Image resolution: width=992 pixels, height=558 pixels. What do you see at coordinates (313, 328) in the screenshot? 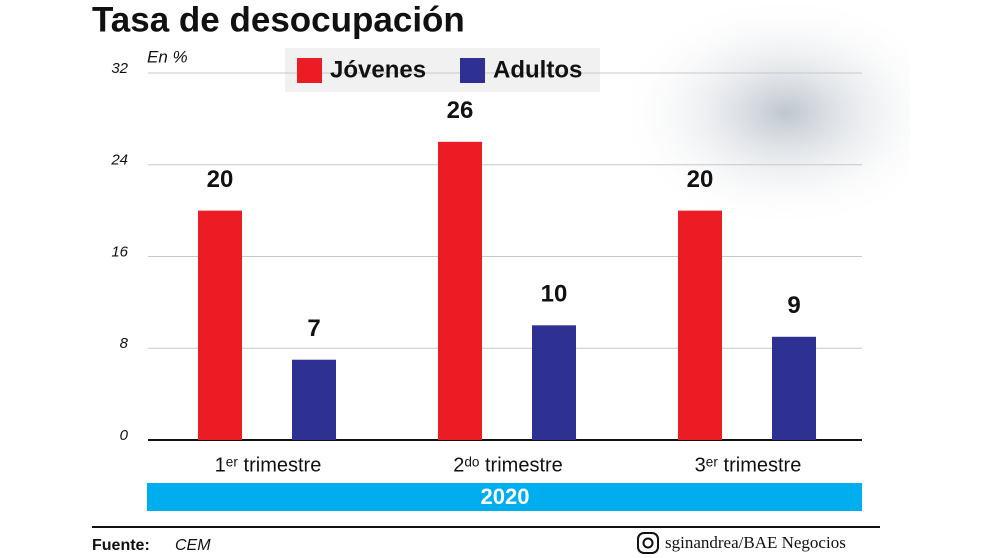
I see `value-label: 7` at bounding box center [313, 328].